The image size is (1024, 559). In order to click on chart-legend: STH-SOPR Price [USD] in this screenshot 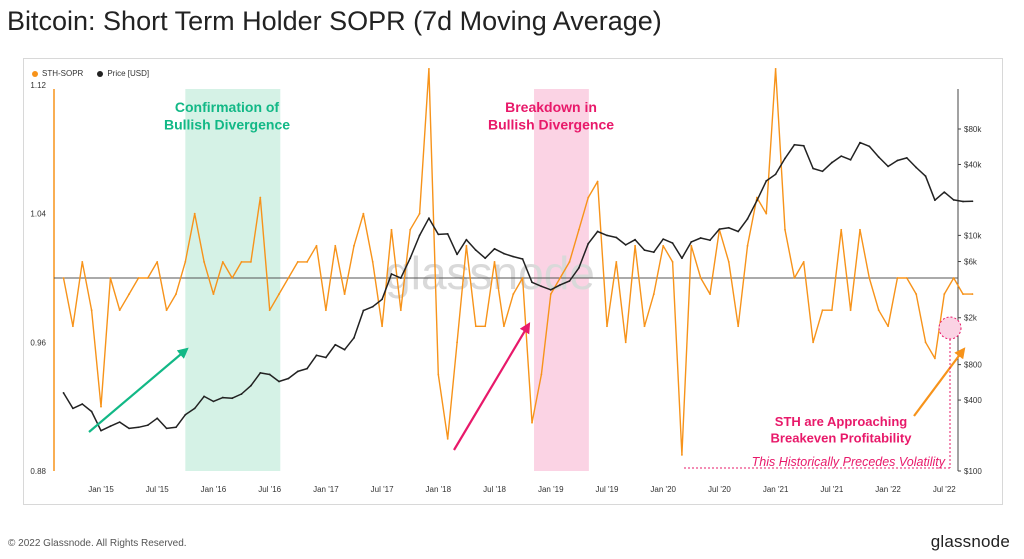, I will do `click(90, 73)`.